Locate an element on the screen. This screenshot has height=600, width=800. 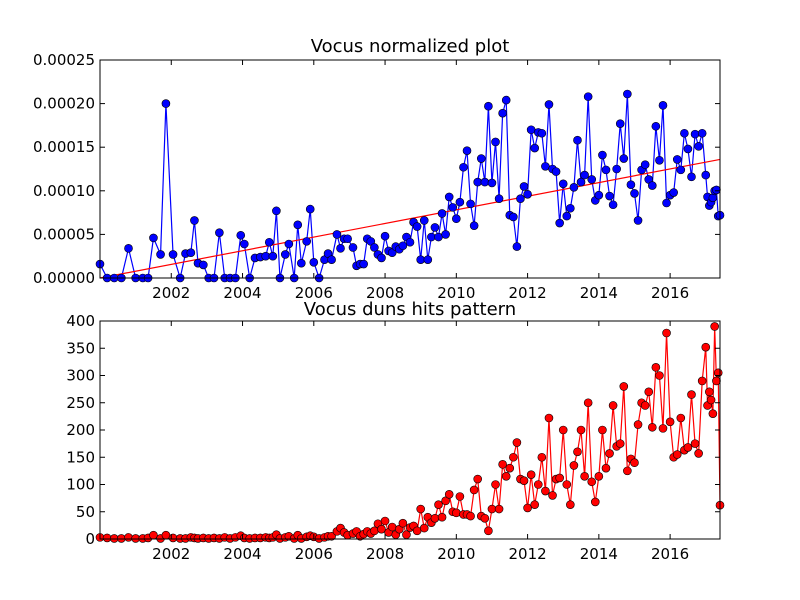
y-tick-label: 0 is located at coordinates (90, 539).